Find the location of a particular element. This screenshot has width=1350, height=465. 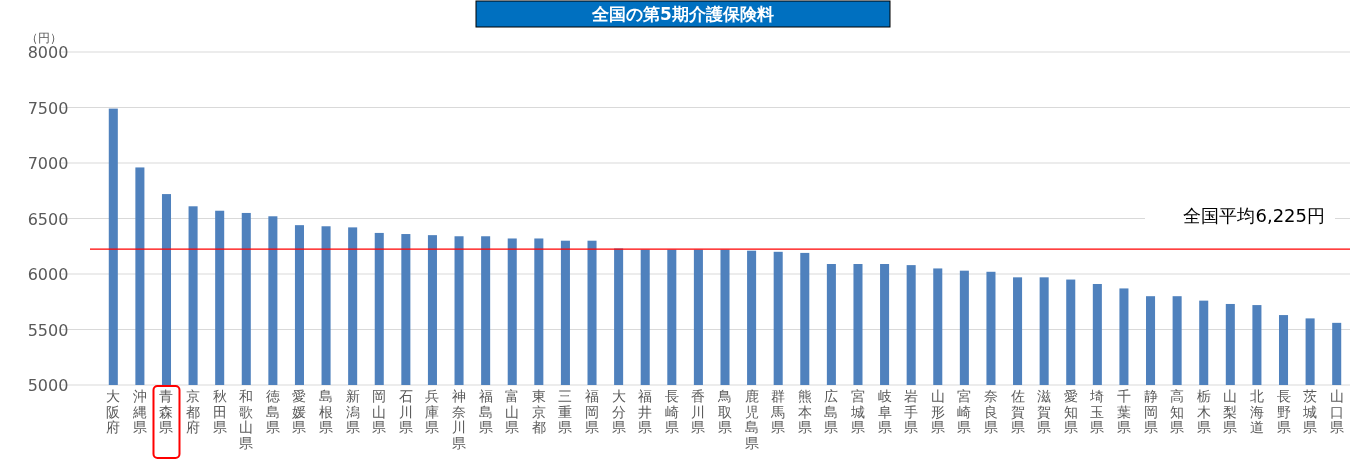

x-tick-label: 岡山県 is located at coordinates (379, 411).